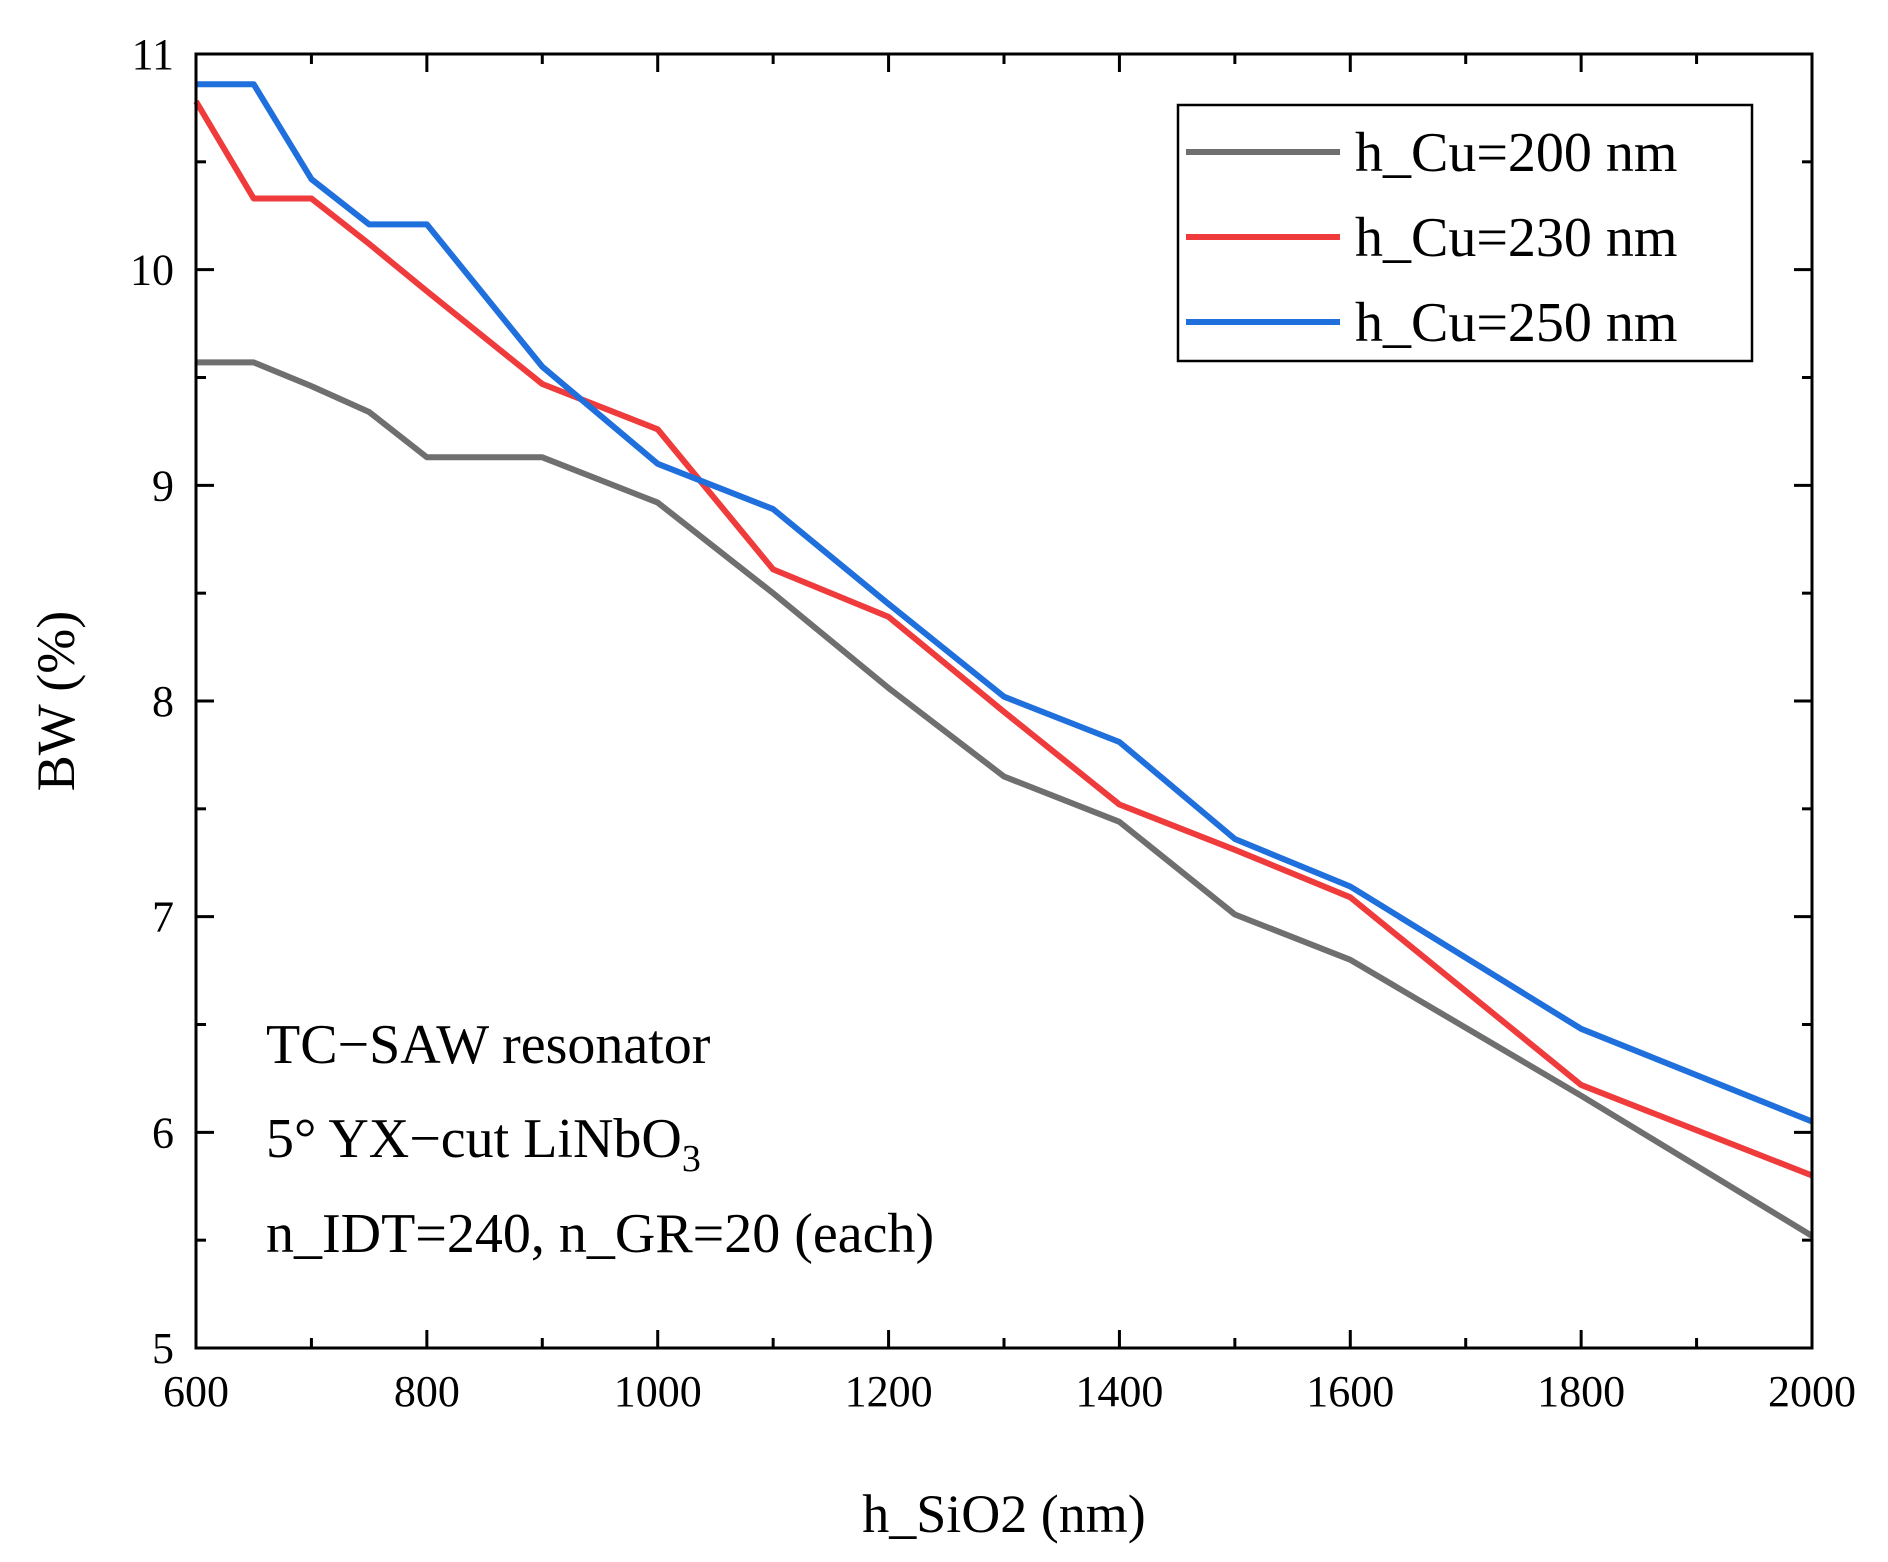 Image resolution: width=1888 pixels, height=1562 pixels. I want to click on annotation-subscript: 3, so click(691, 1159).